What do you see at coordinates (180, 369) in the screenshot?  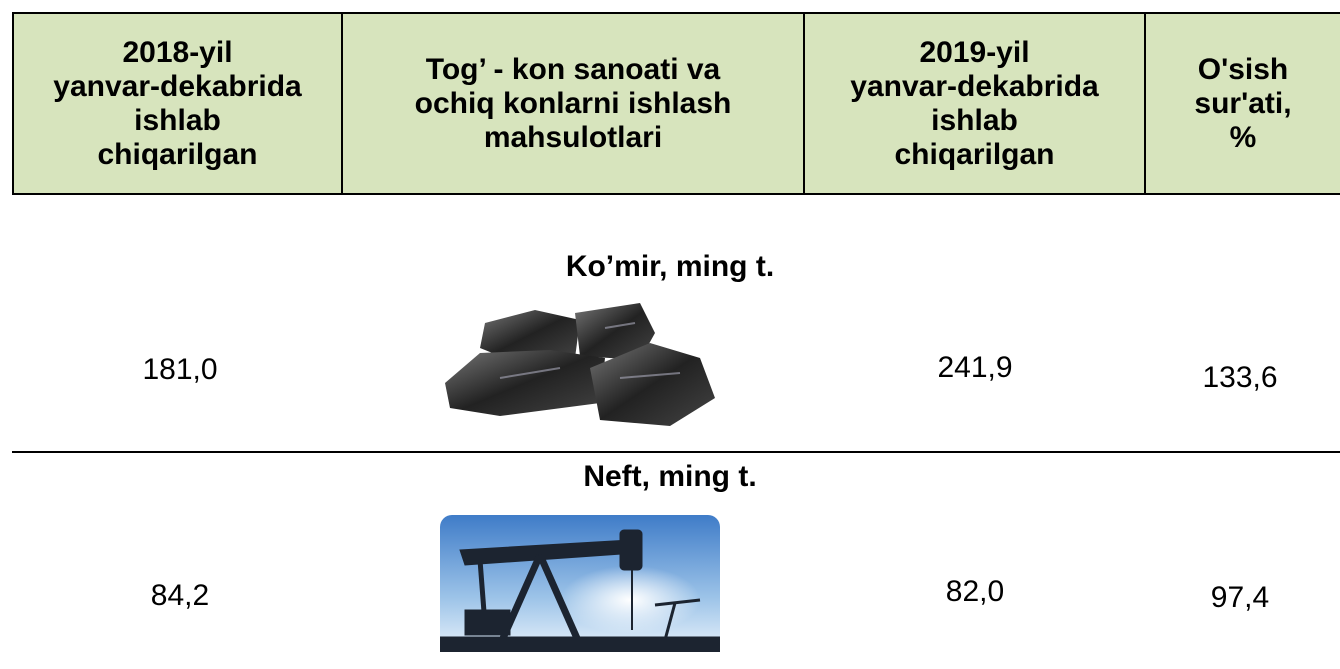 I see `cell: 181,0` at bounding box center [180, 369].